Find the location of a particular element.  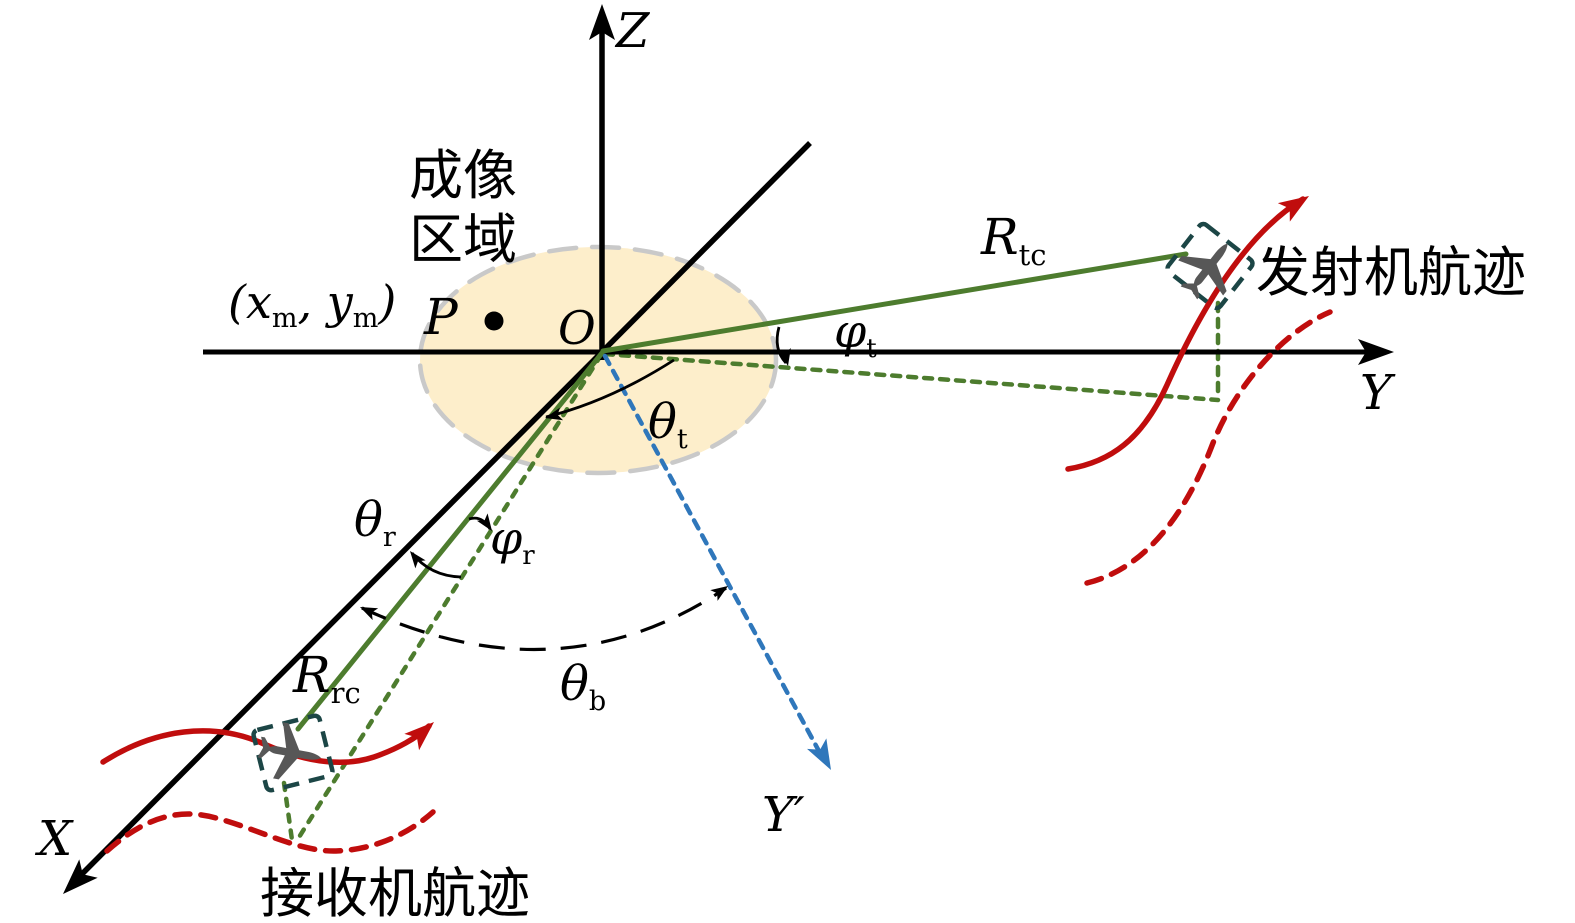

theta-r-arrowhead is located at coordinates (418, 560).